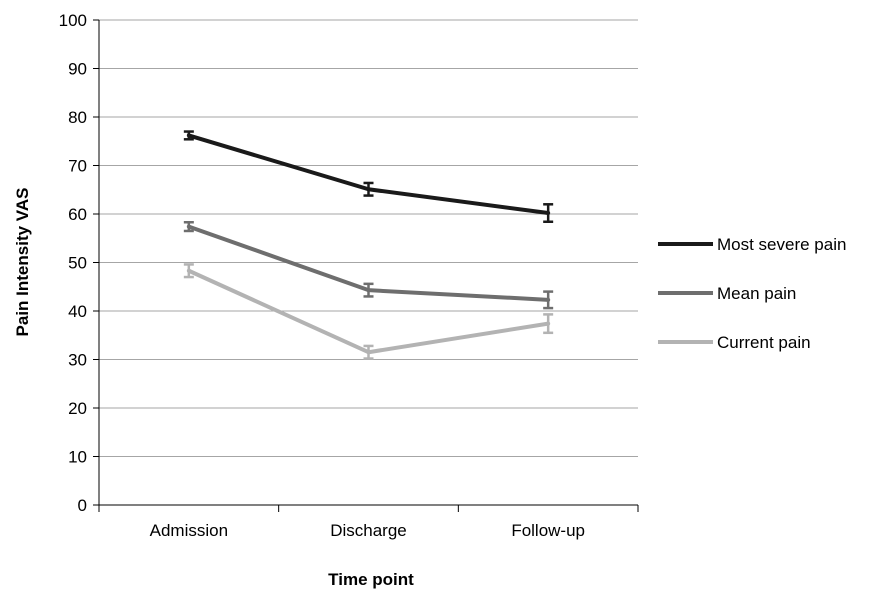 This screenshot has height=592, width=883. I want to click on y-tick-label: 10, so click(77, 457).